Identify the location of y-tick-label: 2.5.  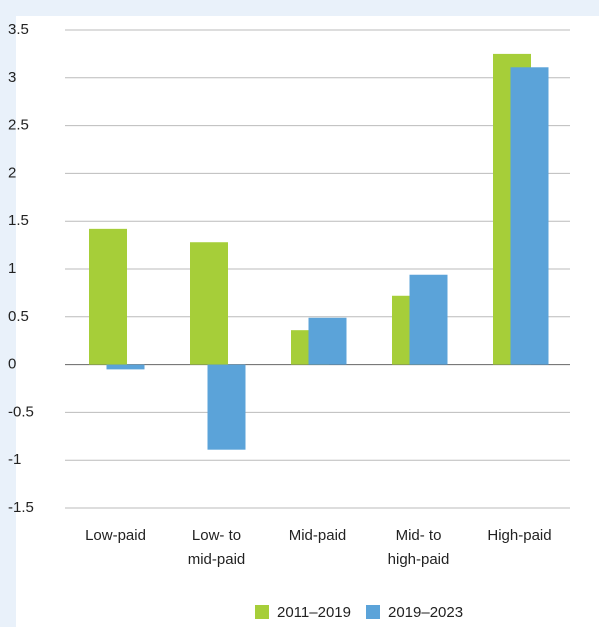
(18, 125).